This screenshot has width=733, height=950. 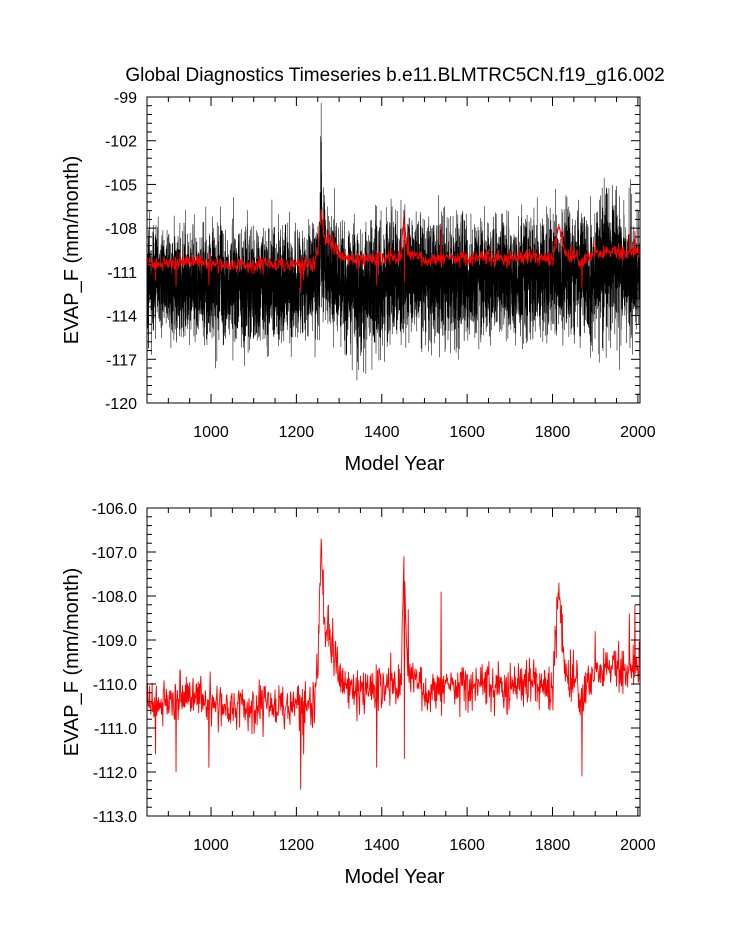 I want to click on y-tick-label: -111, so click(x=122, y=273).